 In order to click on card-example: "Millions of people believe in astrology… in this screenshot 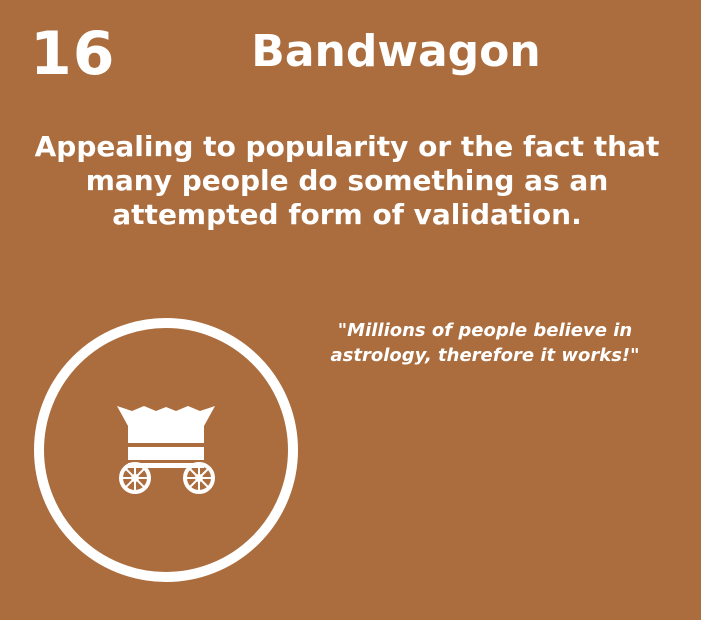, I will do `click(485, 343)`.